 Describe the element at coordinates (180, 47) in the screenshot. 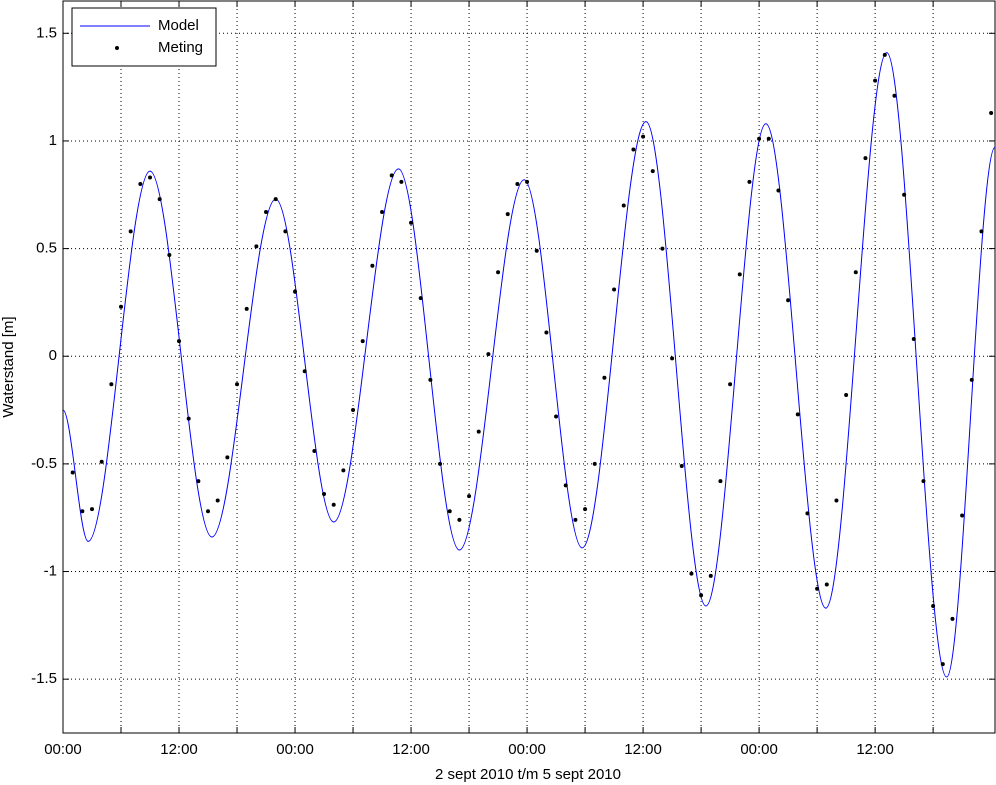

I see `legend-label: Meting` at that location.